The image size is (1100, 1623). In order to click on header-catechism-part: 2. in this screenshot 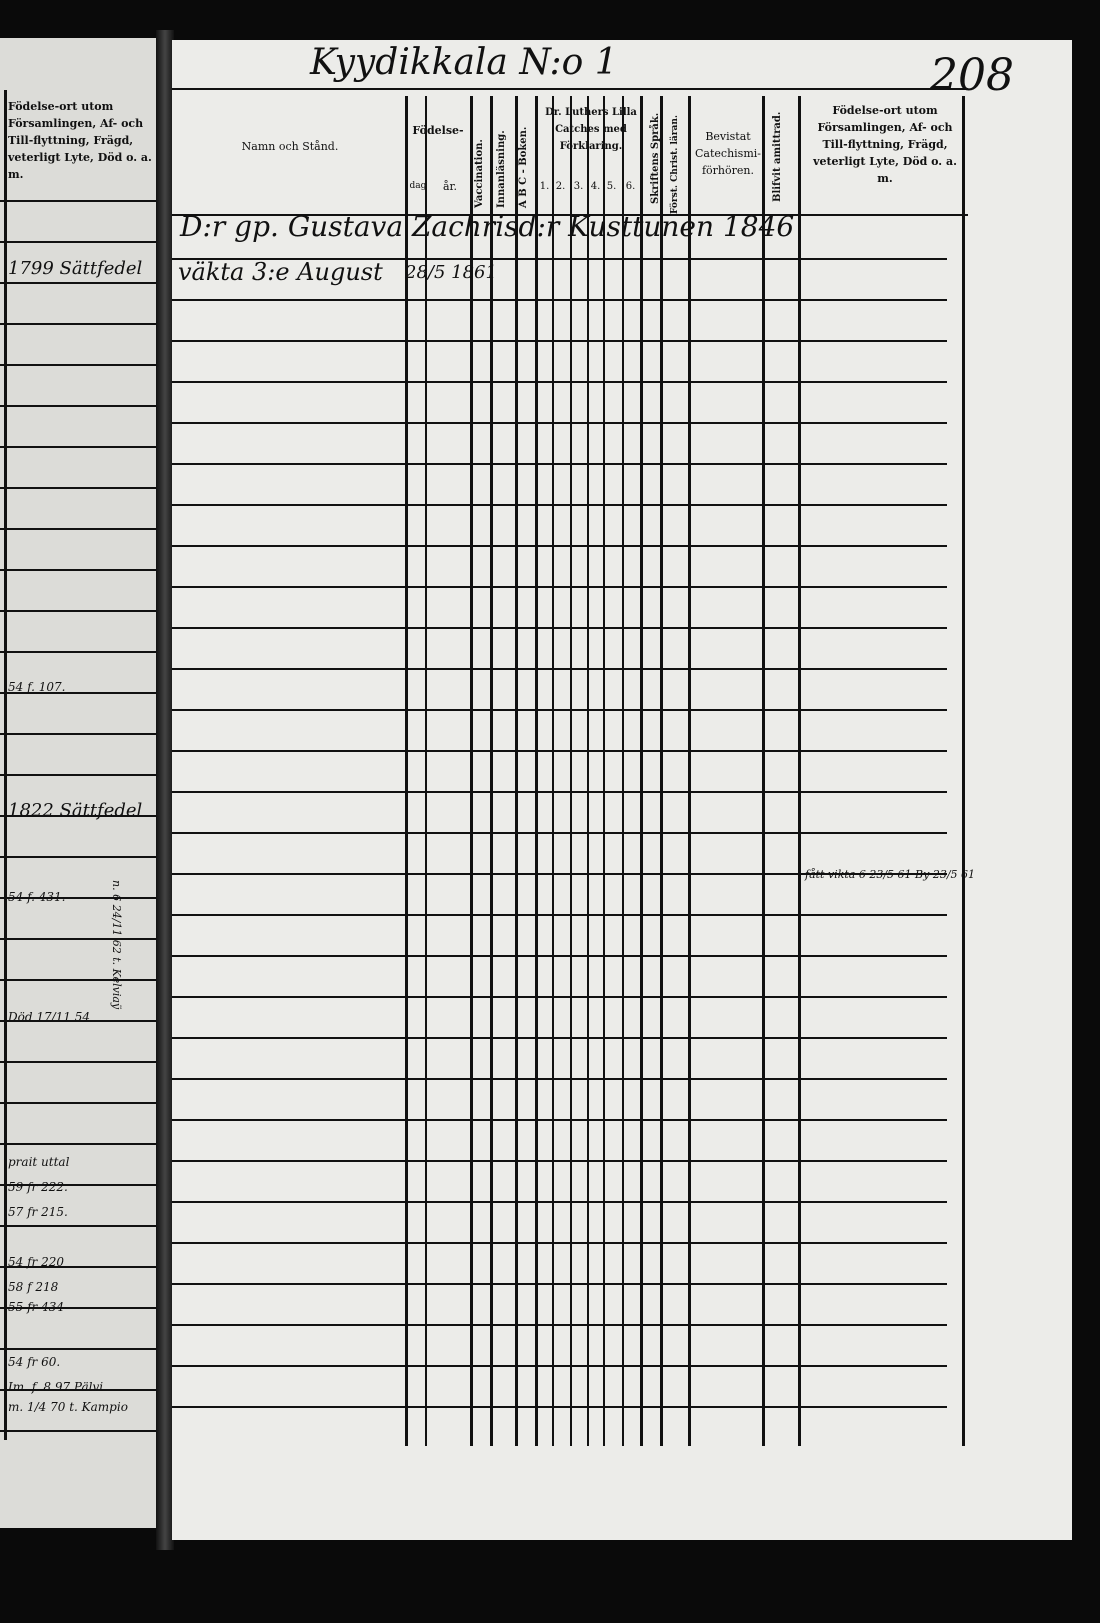, I will do `click(560, 186)`.